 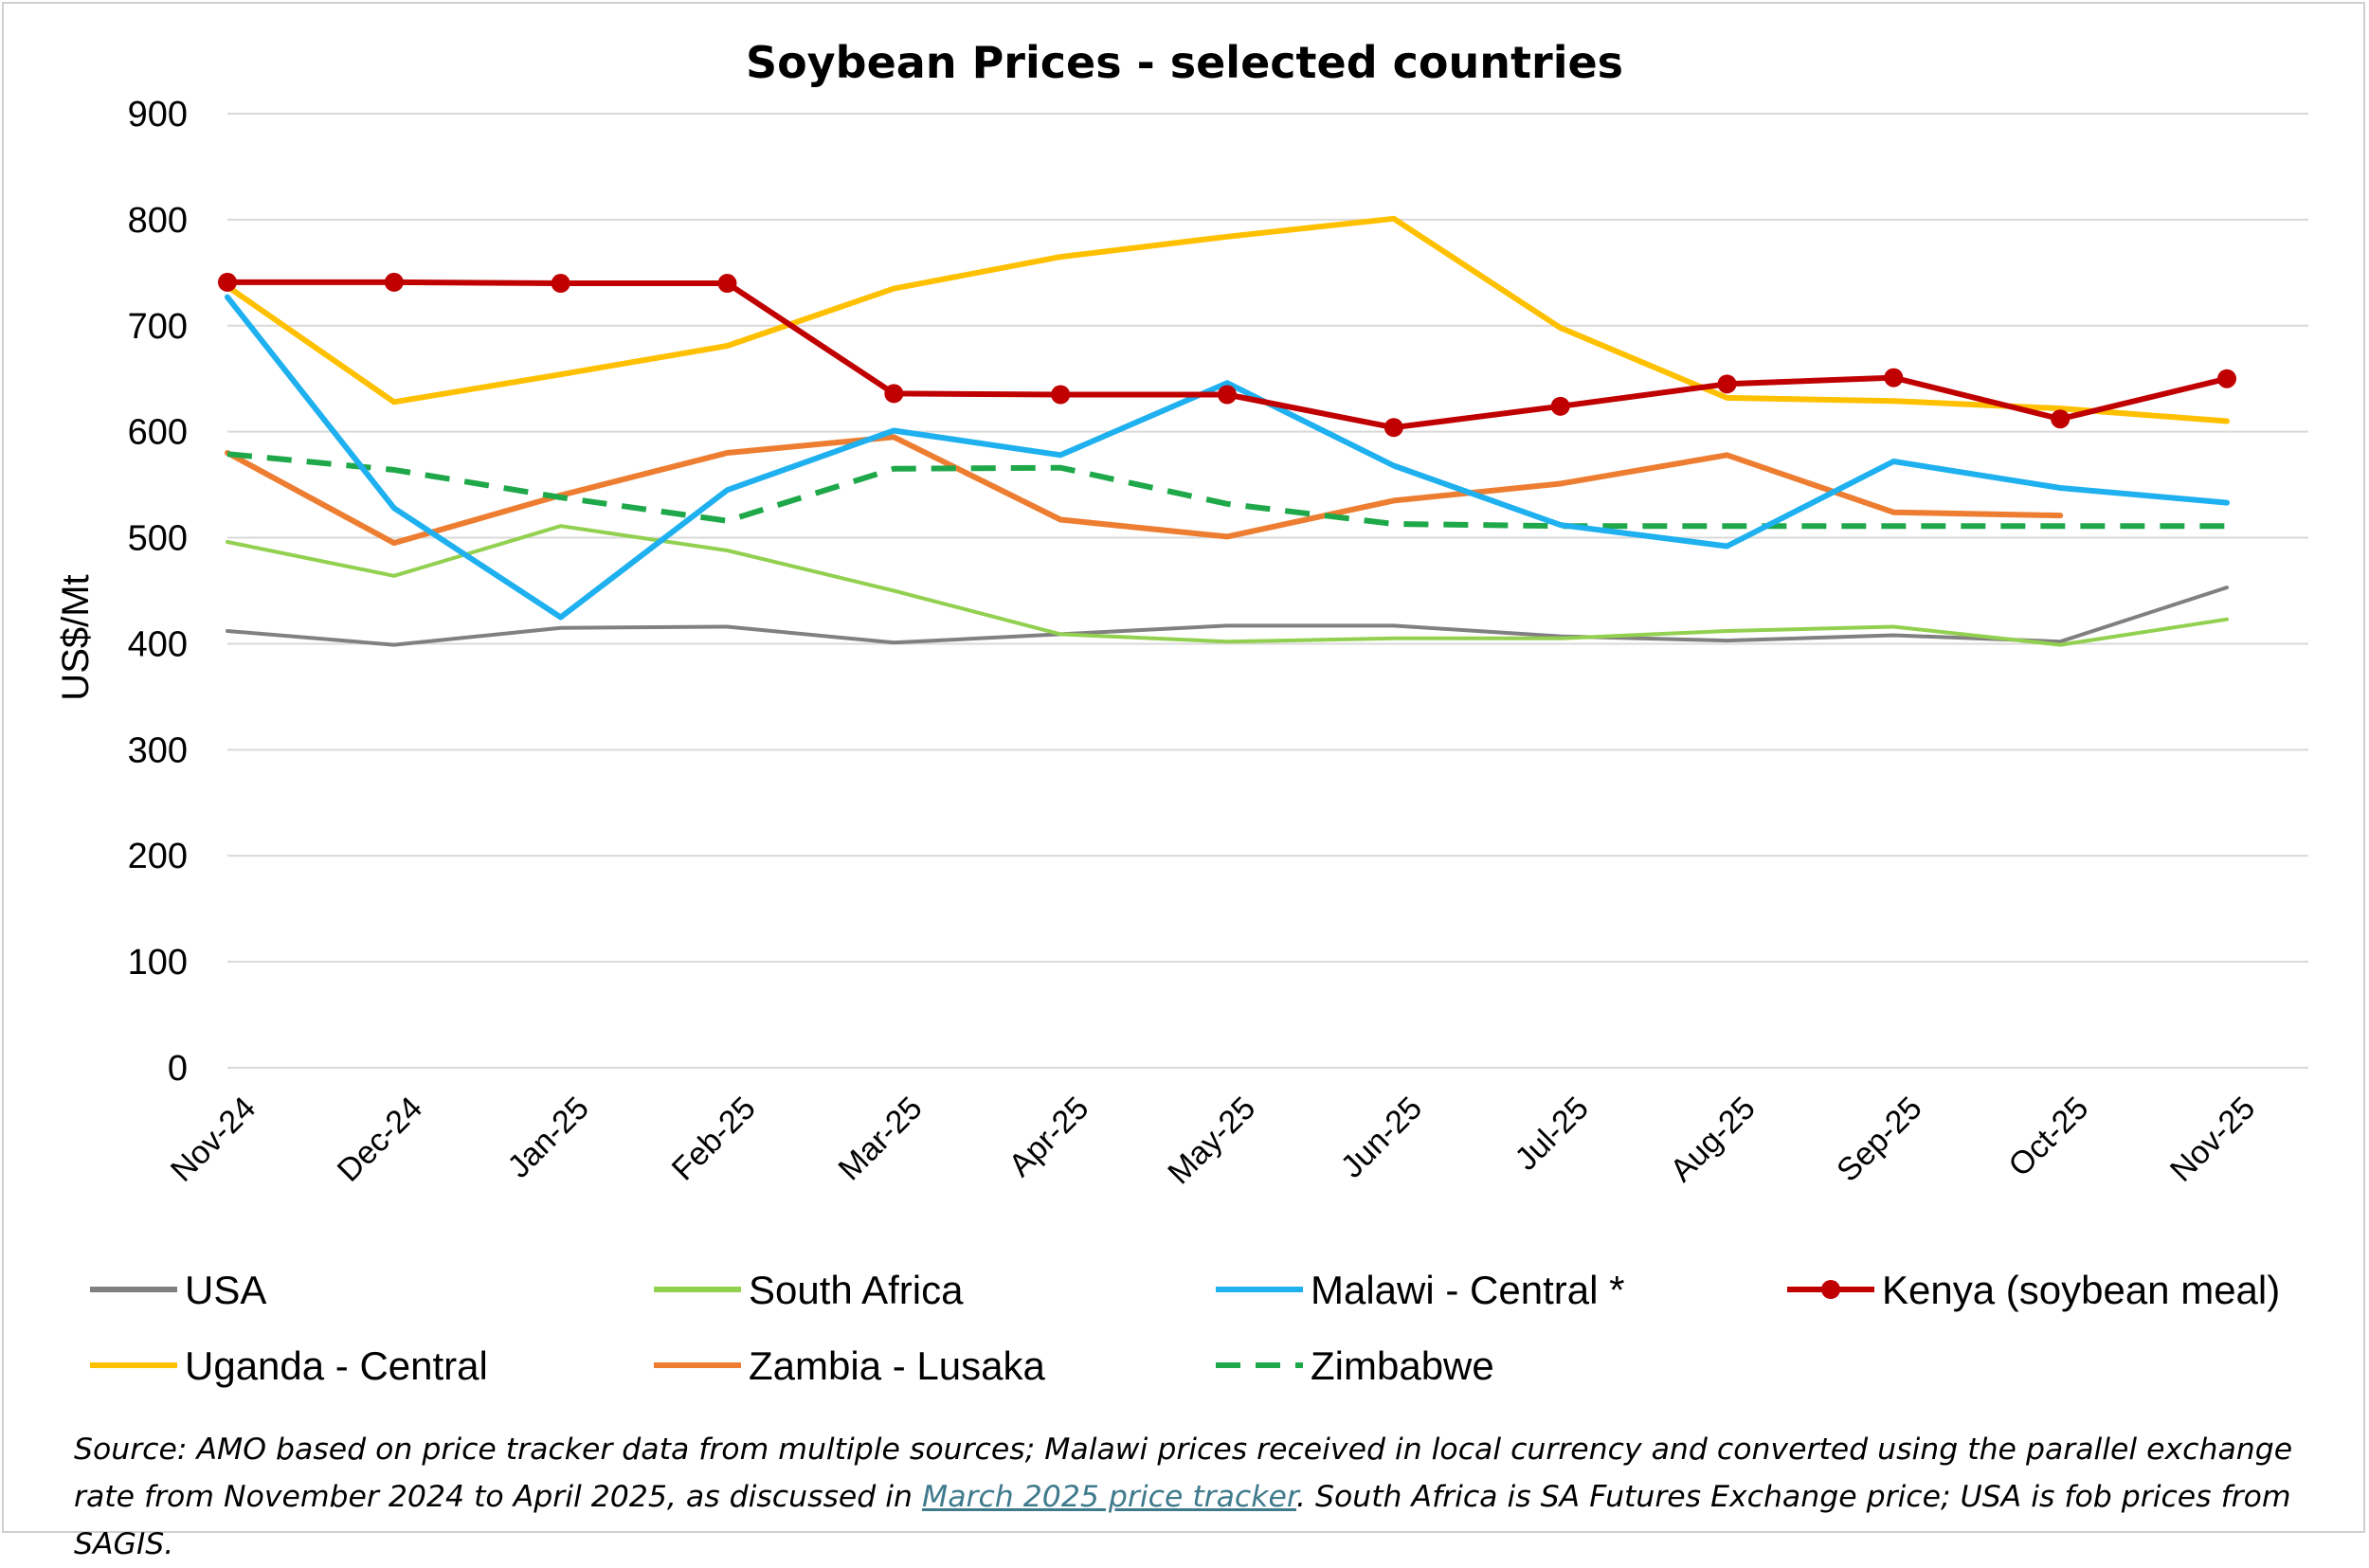 What do you see at coordinates (2212, 1139) in the screenshot?
I see `x-tick-label: Nov-25` at bounding box center [2212, 1139].